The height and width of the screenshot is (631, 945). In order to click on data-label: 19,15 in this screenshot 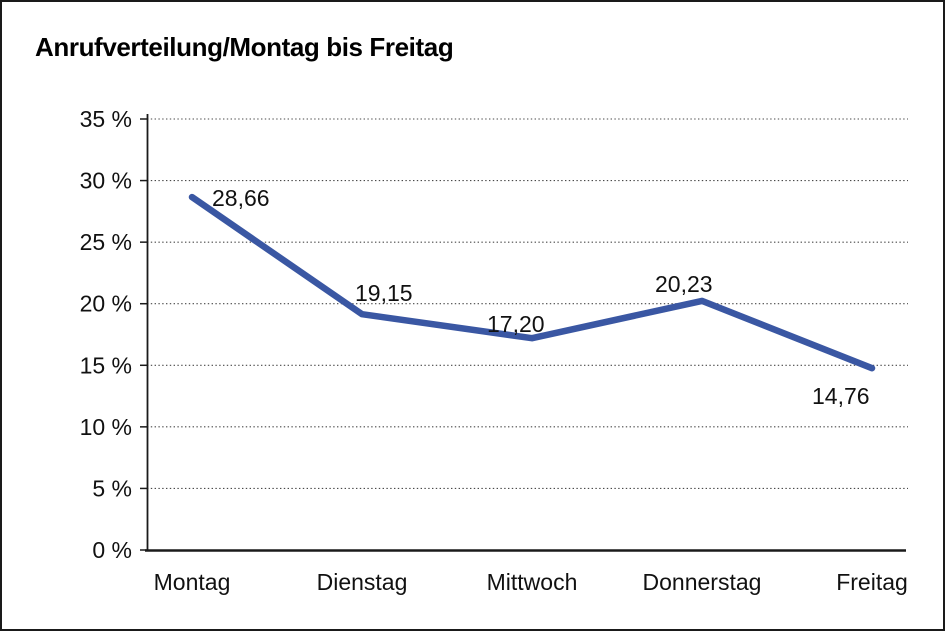, I will do `click(384, 293)`.